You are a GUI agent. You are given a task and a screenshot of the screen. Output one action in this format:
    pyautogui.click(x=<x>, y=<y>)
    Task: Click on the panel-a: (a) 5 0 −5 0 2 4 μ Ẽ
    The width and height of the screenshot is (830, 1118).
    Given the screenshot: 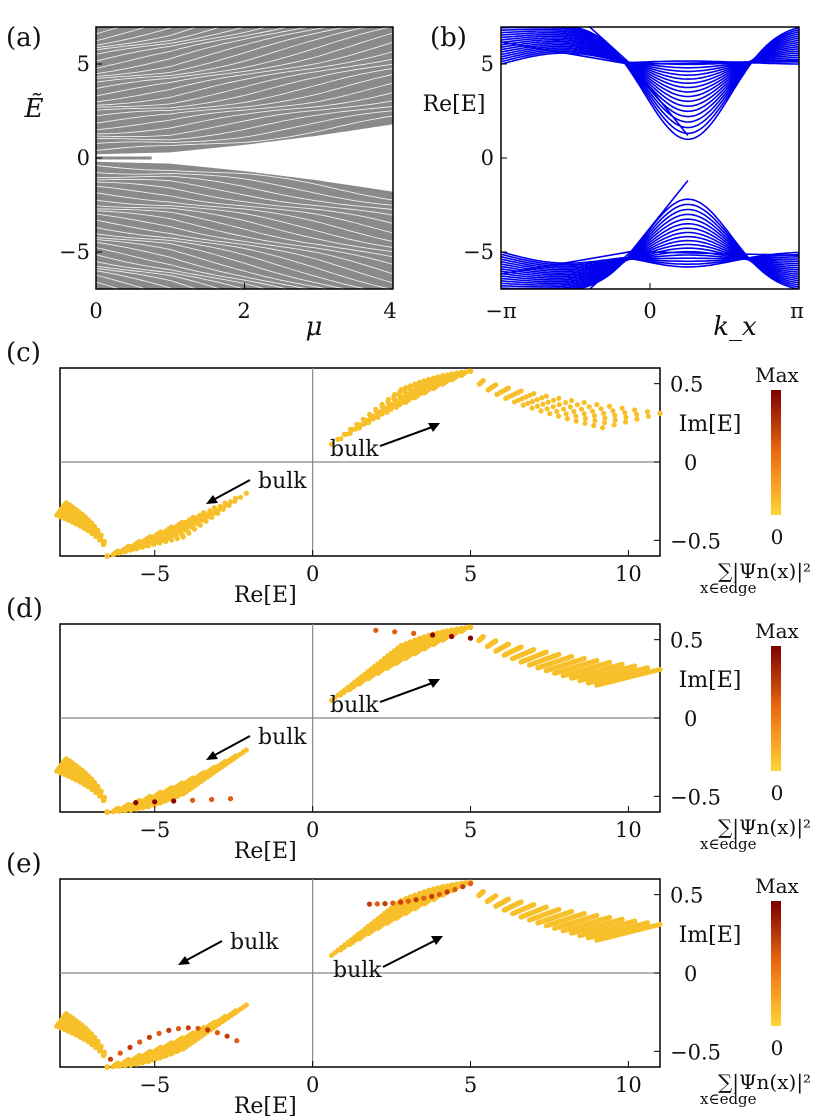 What is the action you would take?
    pyautogui.click(x=201, y=182)
    